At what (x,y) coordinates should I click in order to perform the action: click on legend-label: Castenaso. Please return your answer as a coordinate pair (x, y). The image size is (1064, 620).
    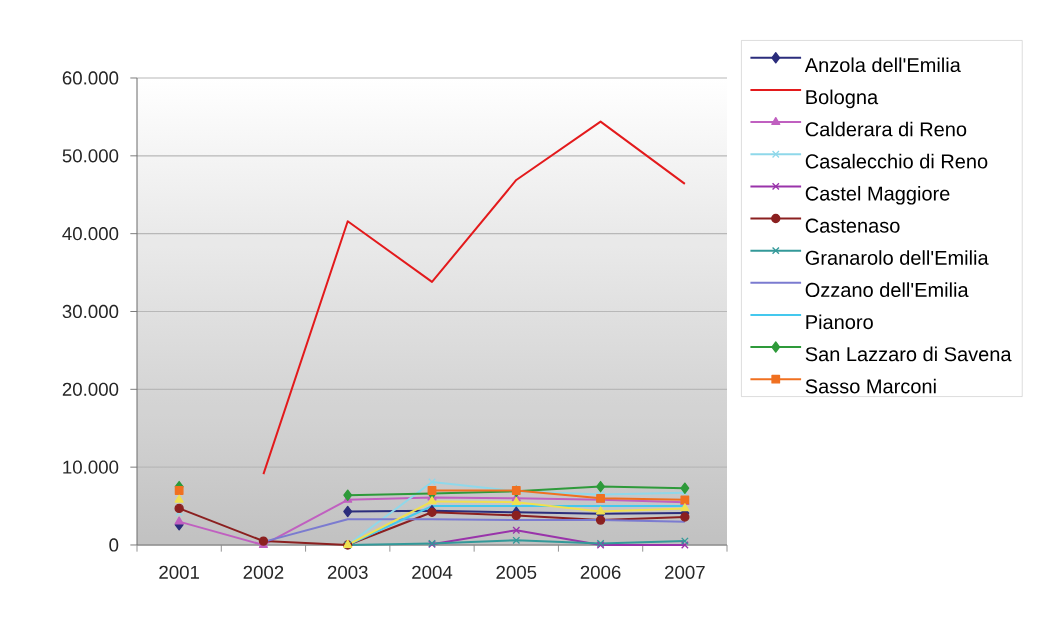
    Looking at the image, I should click on (852, 225).